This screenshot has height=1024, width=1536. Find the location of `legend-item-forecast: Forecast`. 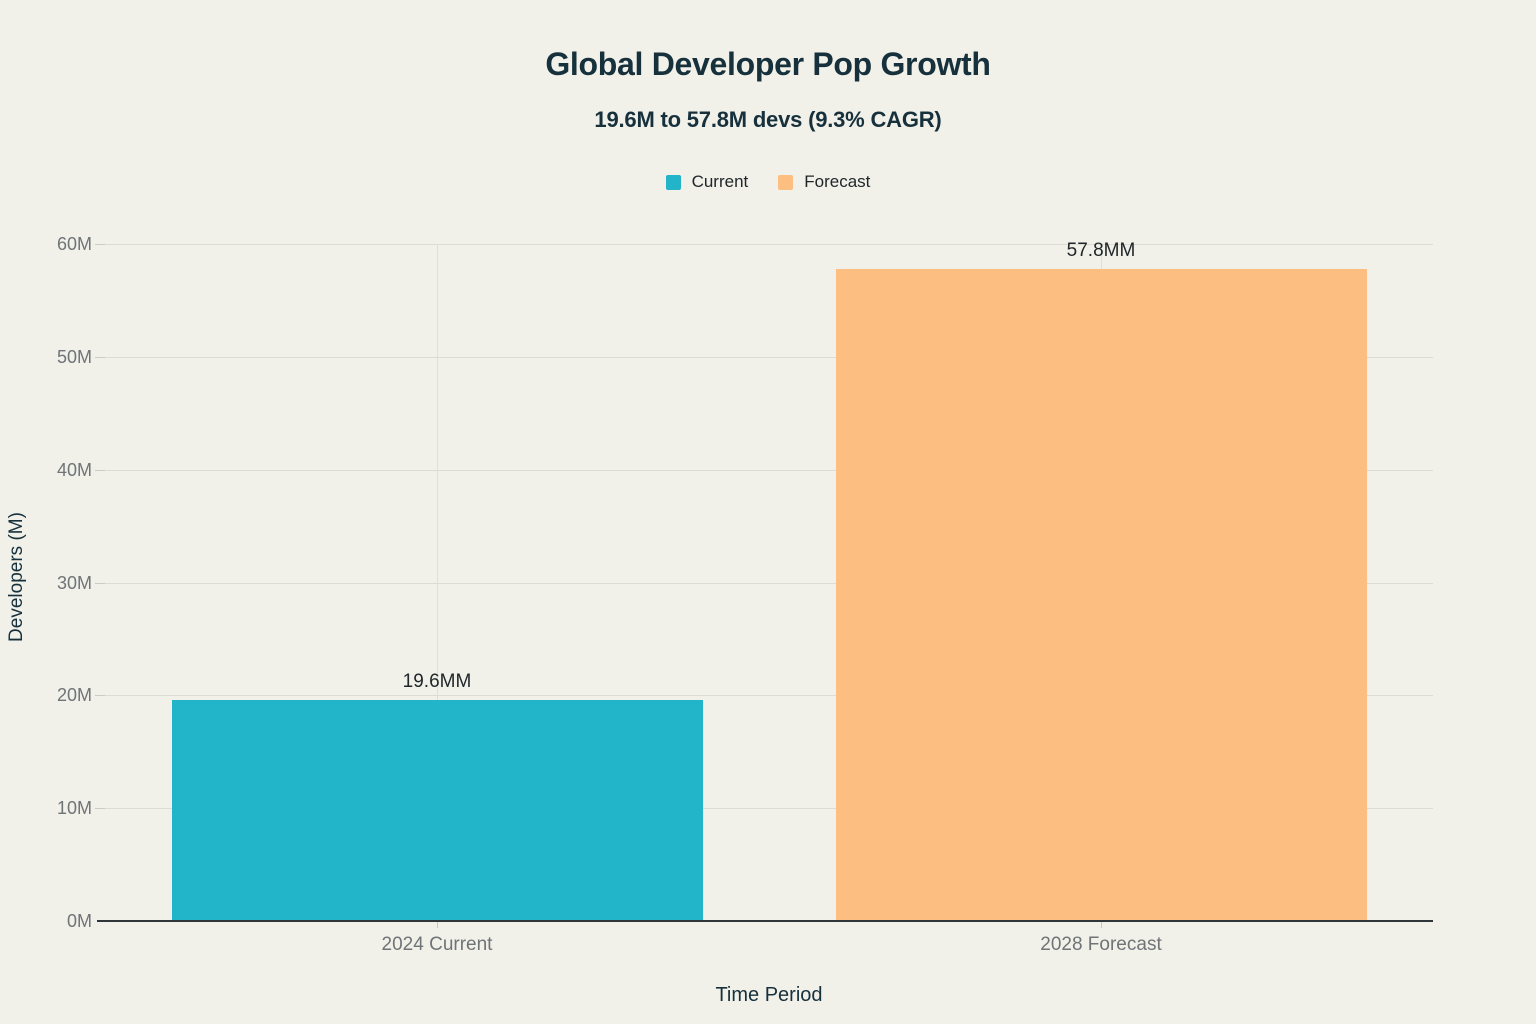

legend-item-forecast: Forecast is located at coordinates (824, 182).